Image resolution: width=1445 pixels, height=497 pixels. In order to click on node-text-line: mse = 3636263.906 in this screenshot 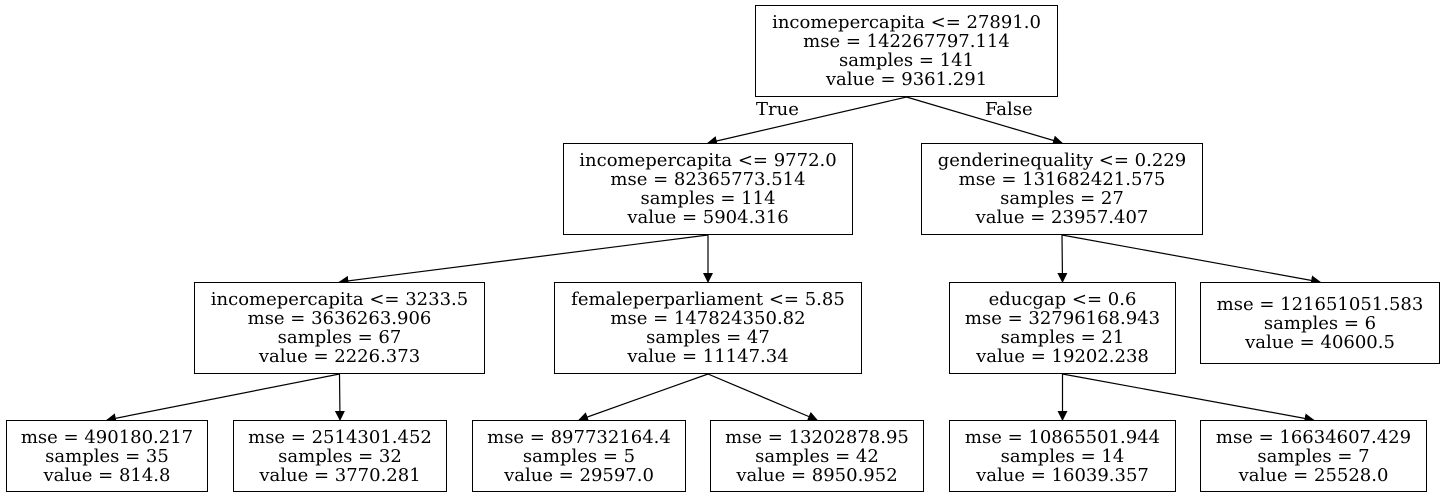, I will do `click(339, 318)`.